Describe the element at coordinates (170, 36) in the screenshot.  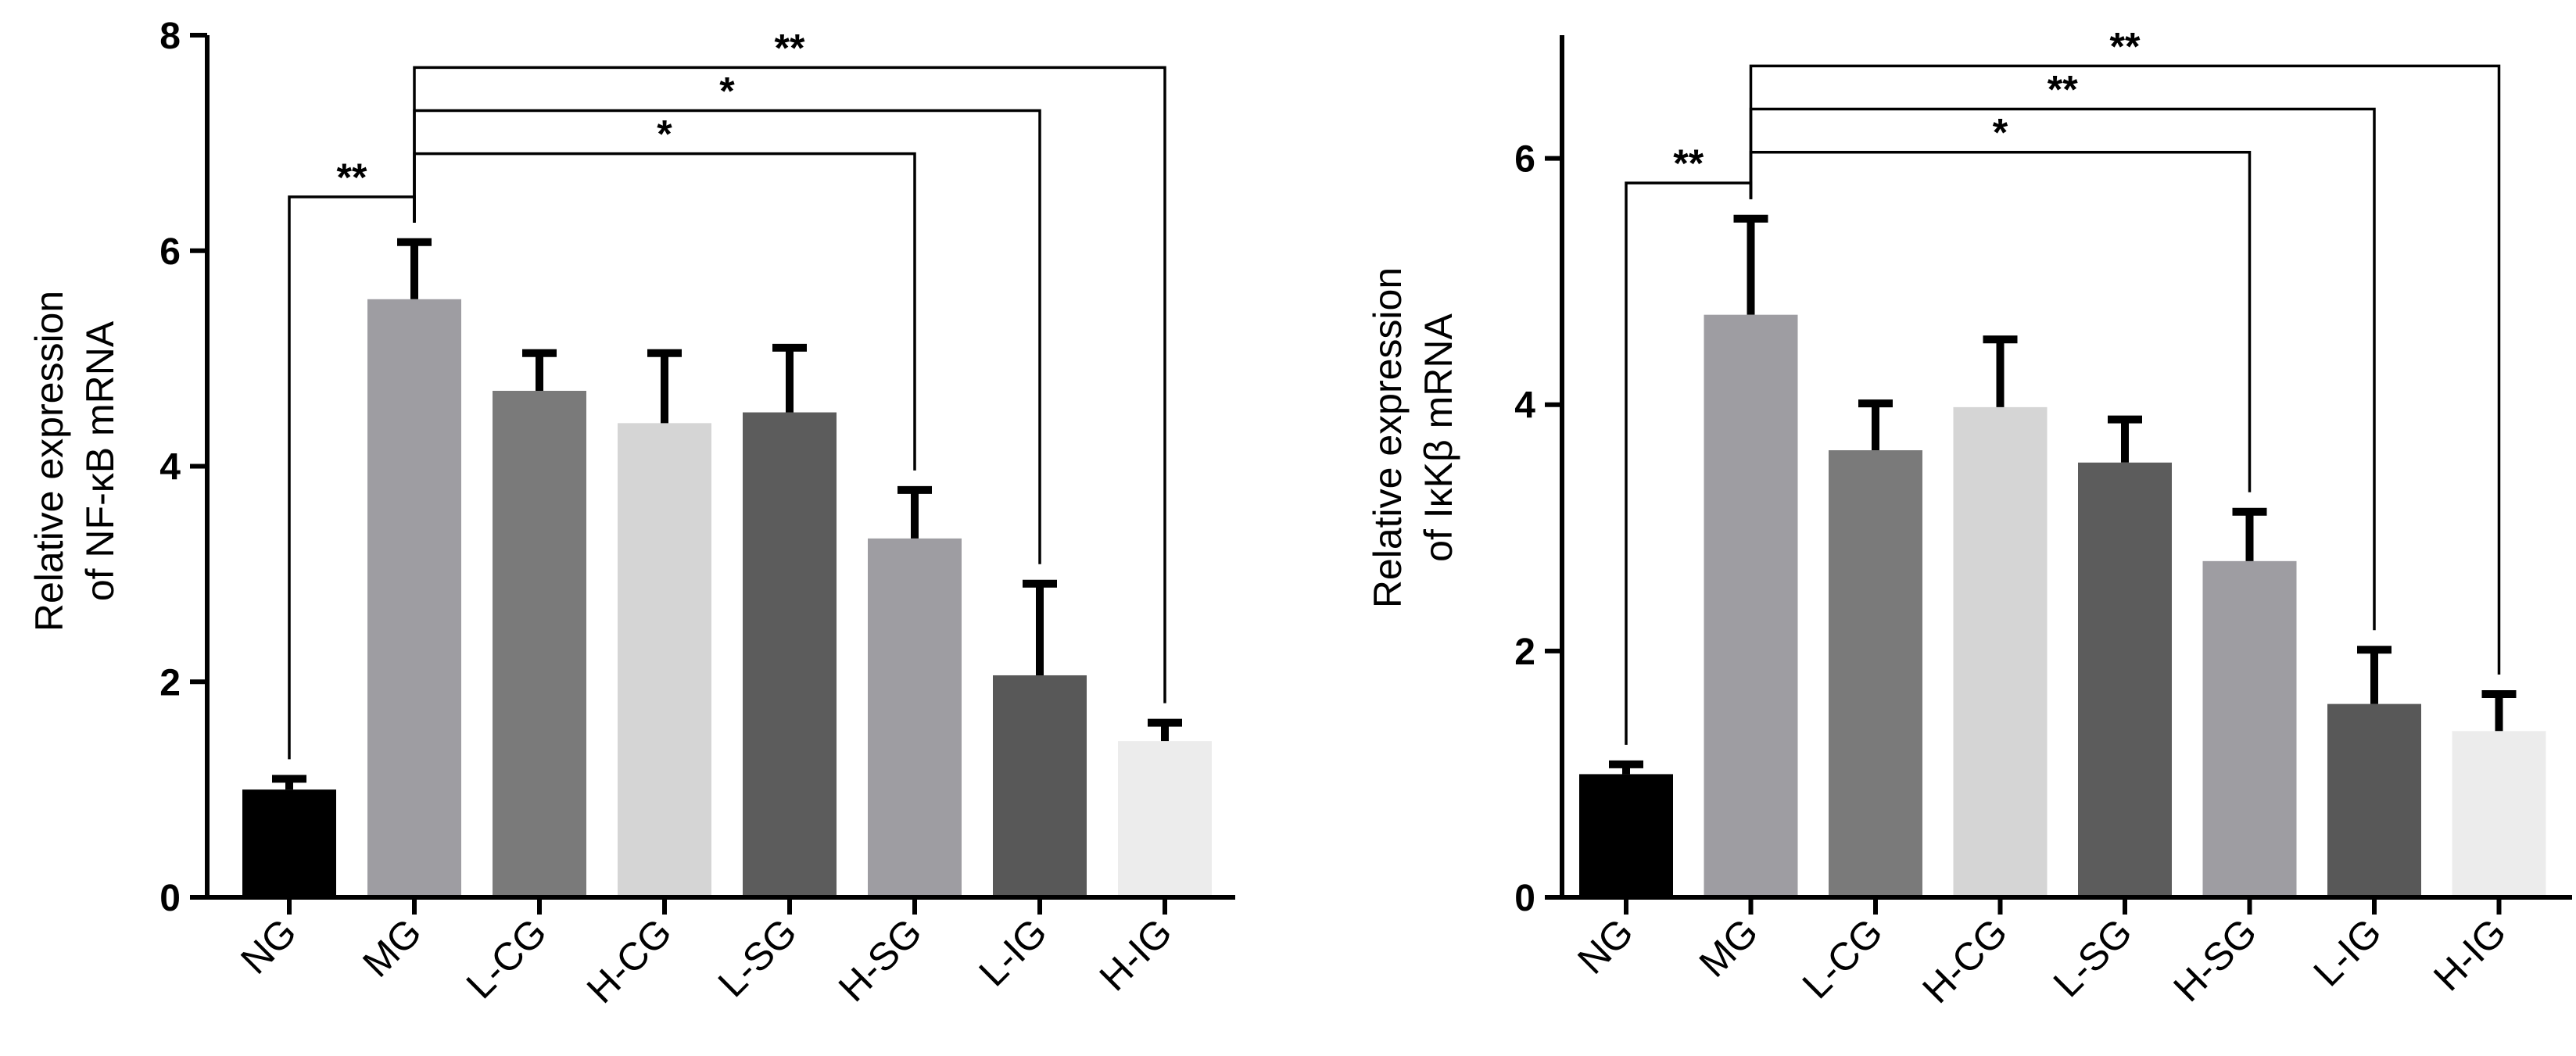
I see `y-tick-label: 8` at that location.